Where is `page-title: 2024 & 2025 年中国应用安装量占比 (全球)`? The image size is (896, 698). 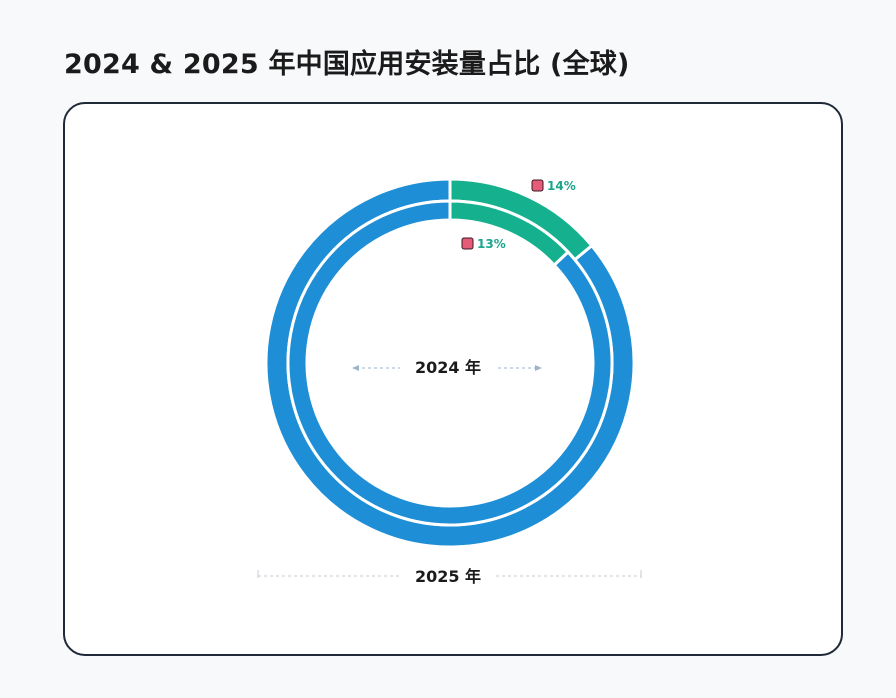
page-title: 2024 & 2025 年中国应用安装量占比 (全球) is located at coordinates (347, 64).